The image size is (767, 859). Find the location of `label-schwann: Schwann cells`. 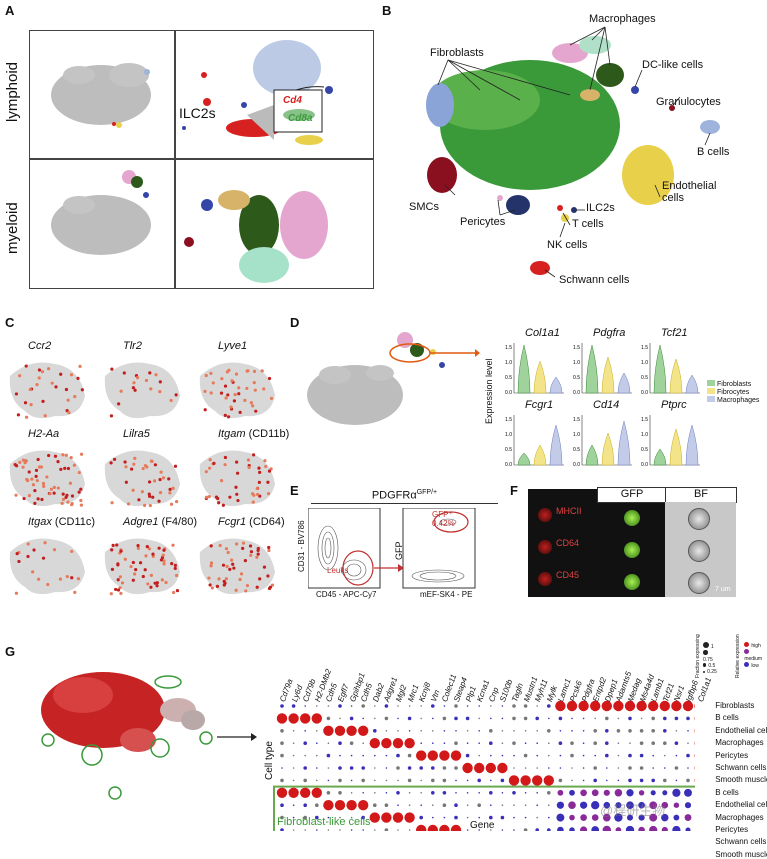

label-schwann: Schwann cells is located at coordinates (594, 280).